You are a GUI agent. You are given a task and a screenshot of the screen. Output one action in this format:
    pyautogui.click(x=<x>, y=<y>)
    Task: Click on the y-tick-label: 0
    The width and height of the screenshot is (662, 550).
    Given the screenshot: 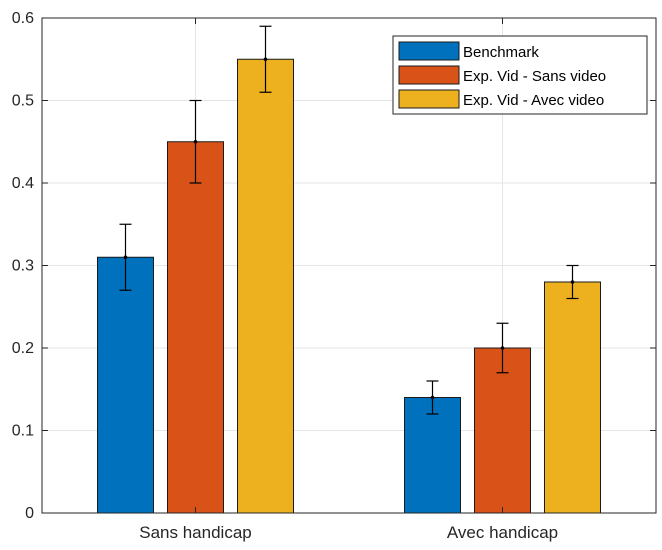 What is the action you would take?
    pyautogui.click(x=29, y=513)
    